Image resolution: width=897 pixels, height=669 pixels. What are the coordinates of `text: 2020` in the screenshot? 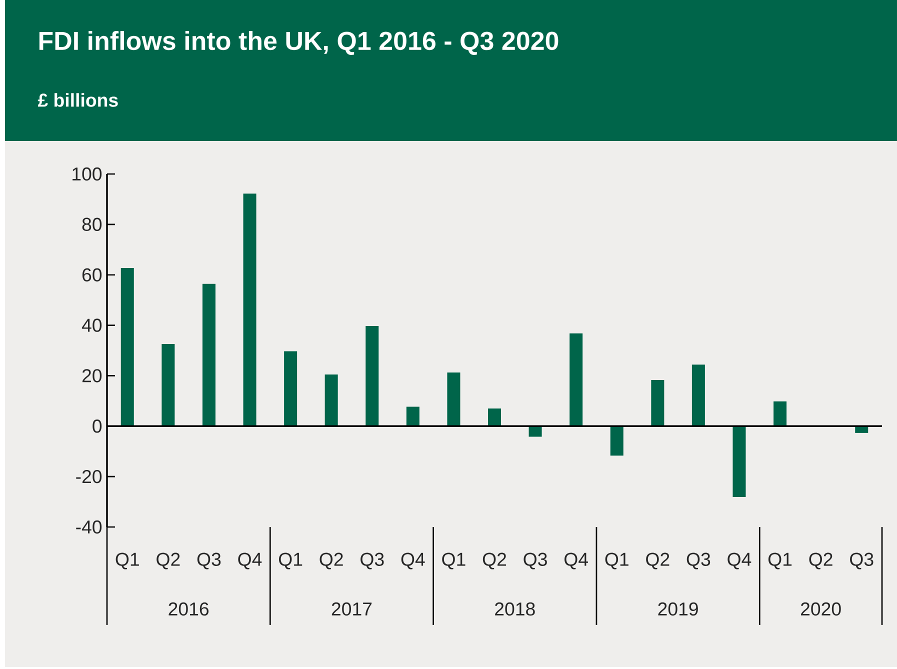 It's located at (820, 609).